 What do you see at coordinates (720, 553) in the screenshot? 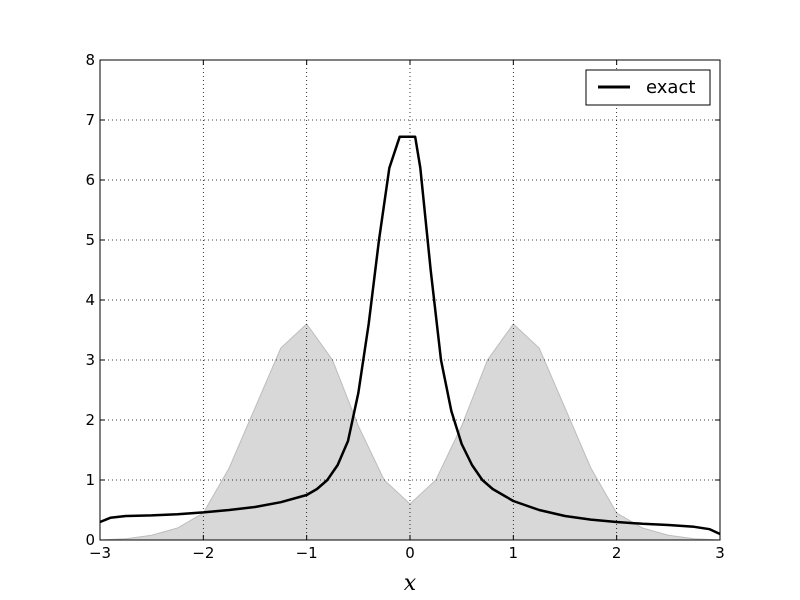
I see `x-tick-label-6: 3` at bounding box center [720, 553].